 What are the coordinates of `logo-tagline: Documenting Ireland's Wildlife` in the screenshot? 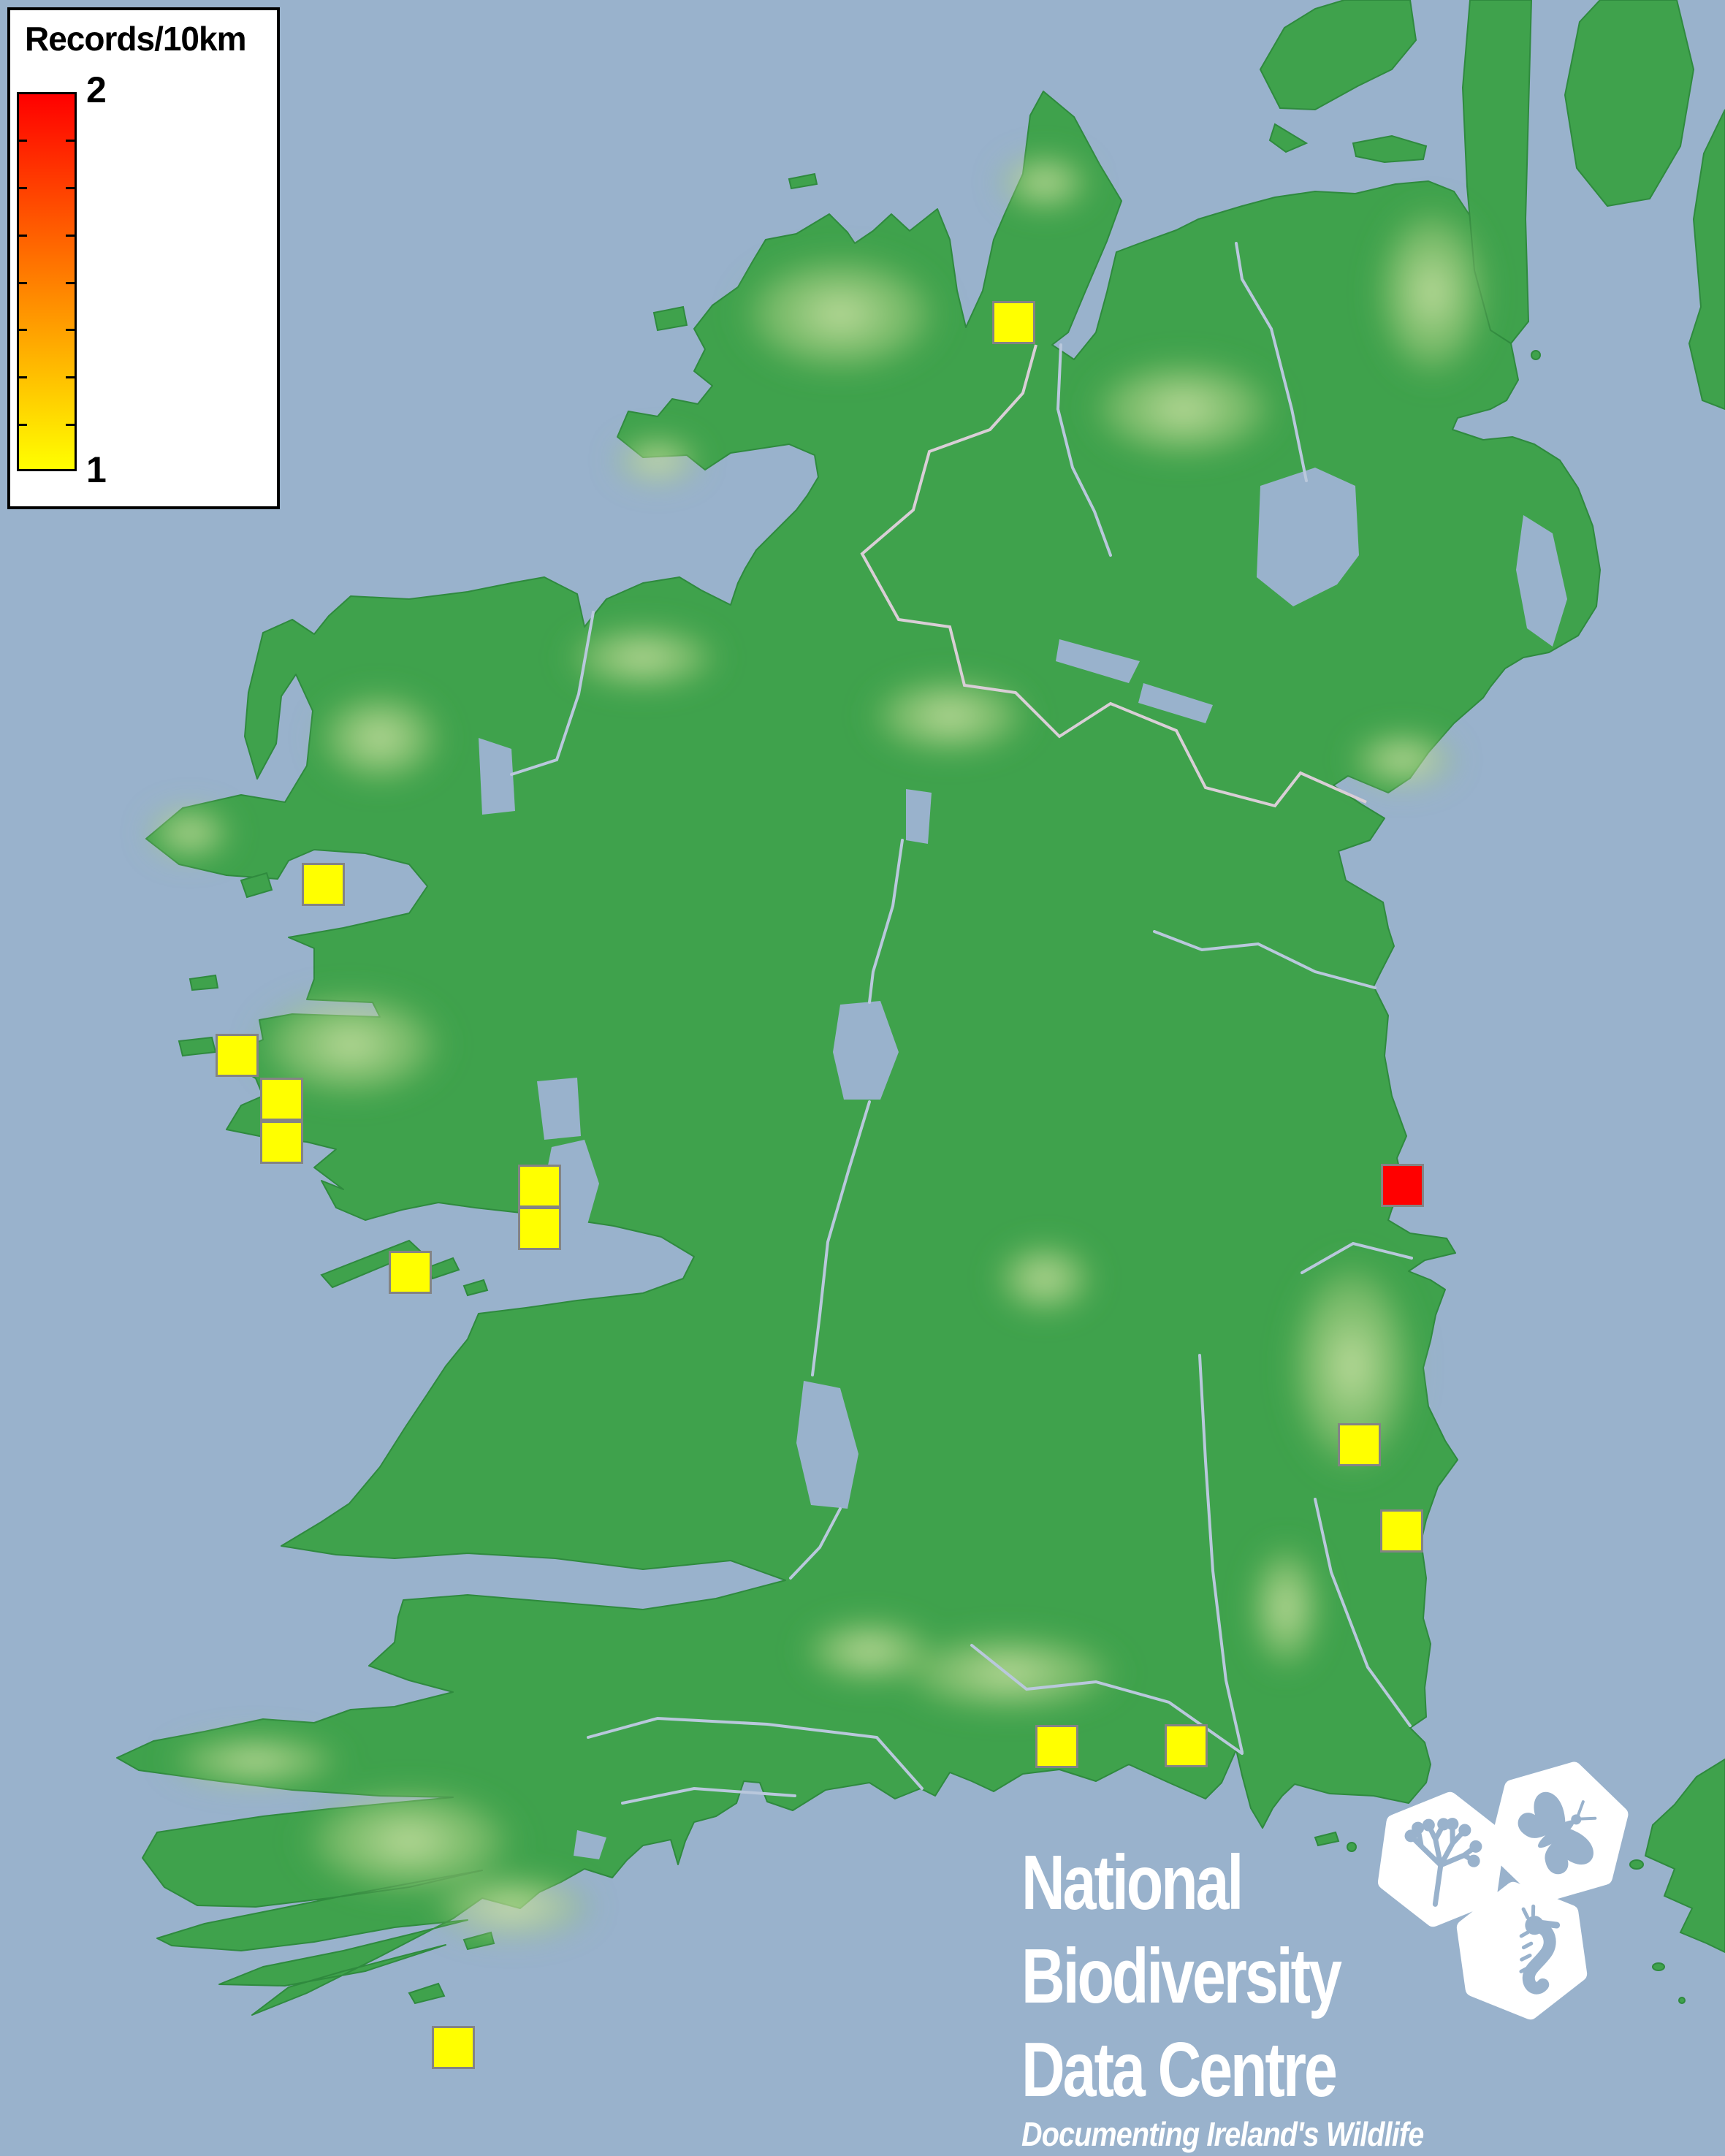 It's located at (1222, 2134).